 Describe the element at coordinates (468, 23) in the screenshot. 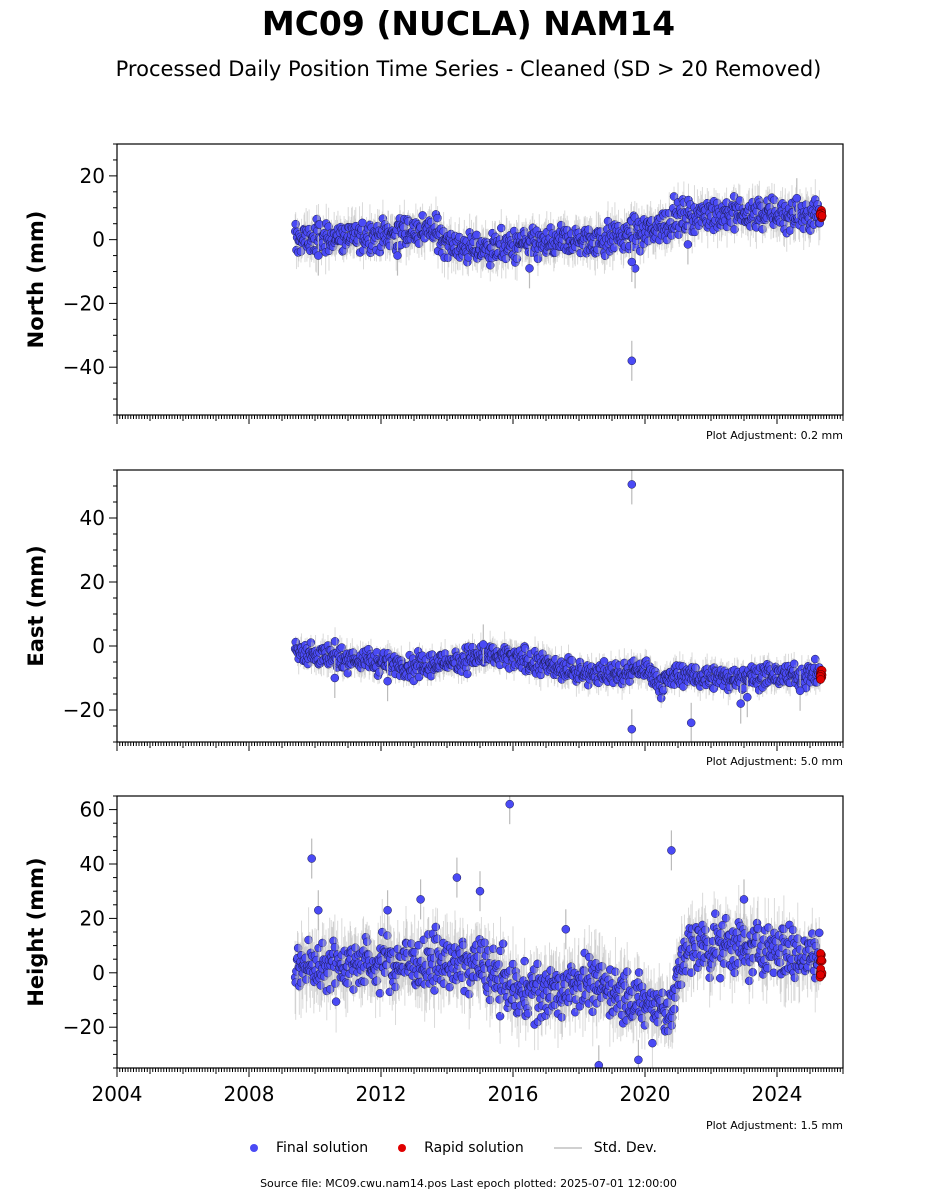

I see `chart-title: MC09 (NUCLA) NAM14` at that location.